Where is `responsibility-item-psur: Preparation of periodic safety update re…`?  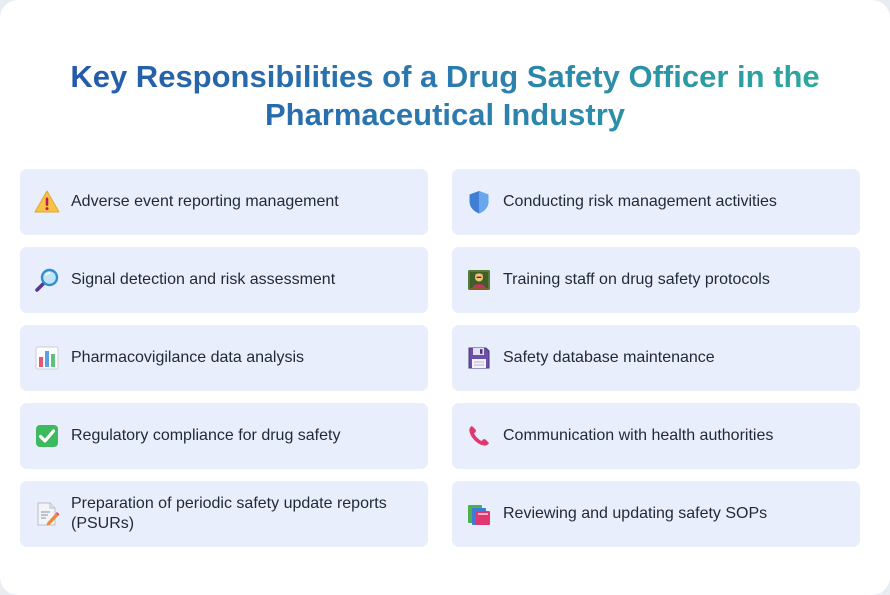
responsibility-item-psur: Preparation of periodic safety update re… is located at coordinates (224, 514).